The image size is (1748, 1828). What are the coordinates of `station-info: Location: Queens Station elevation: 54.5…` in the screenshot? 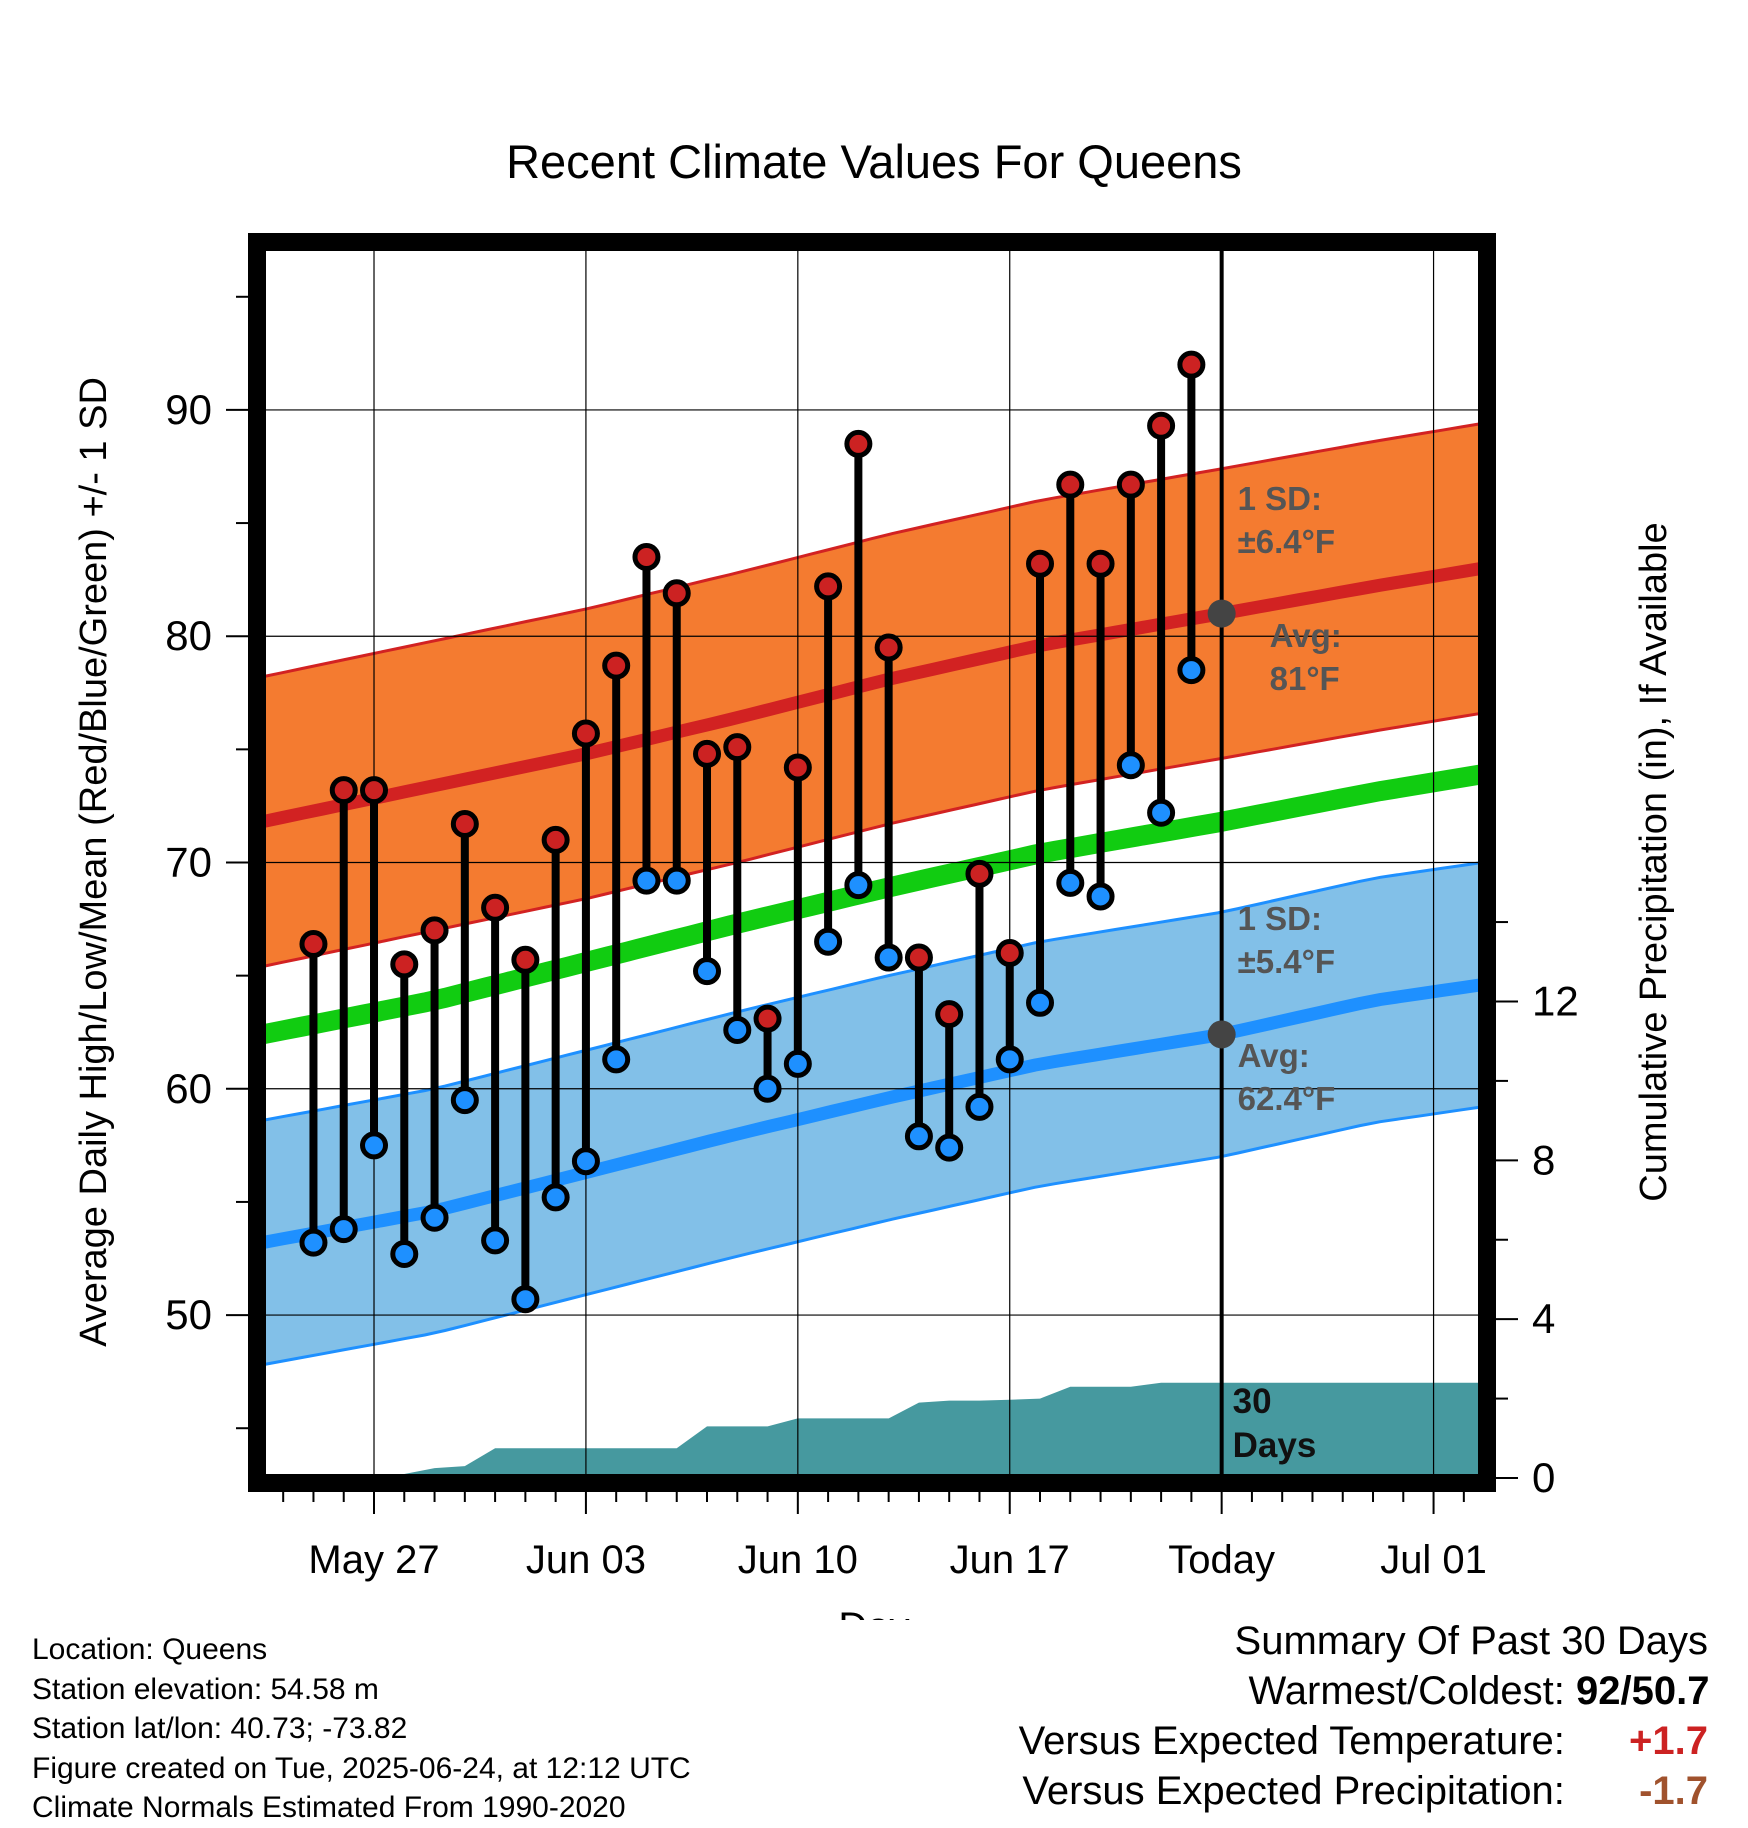 It's located at (361, 1729).